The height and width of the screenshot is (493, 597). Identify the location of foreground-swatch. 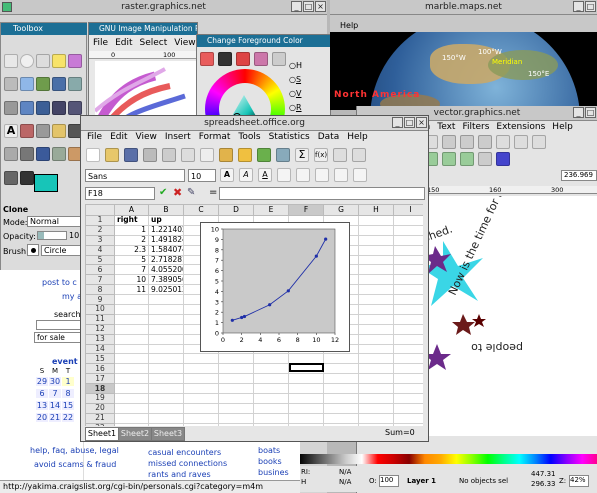
(46, 183).